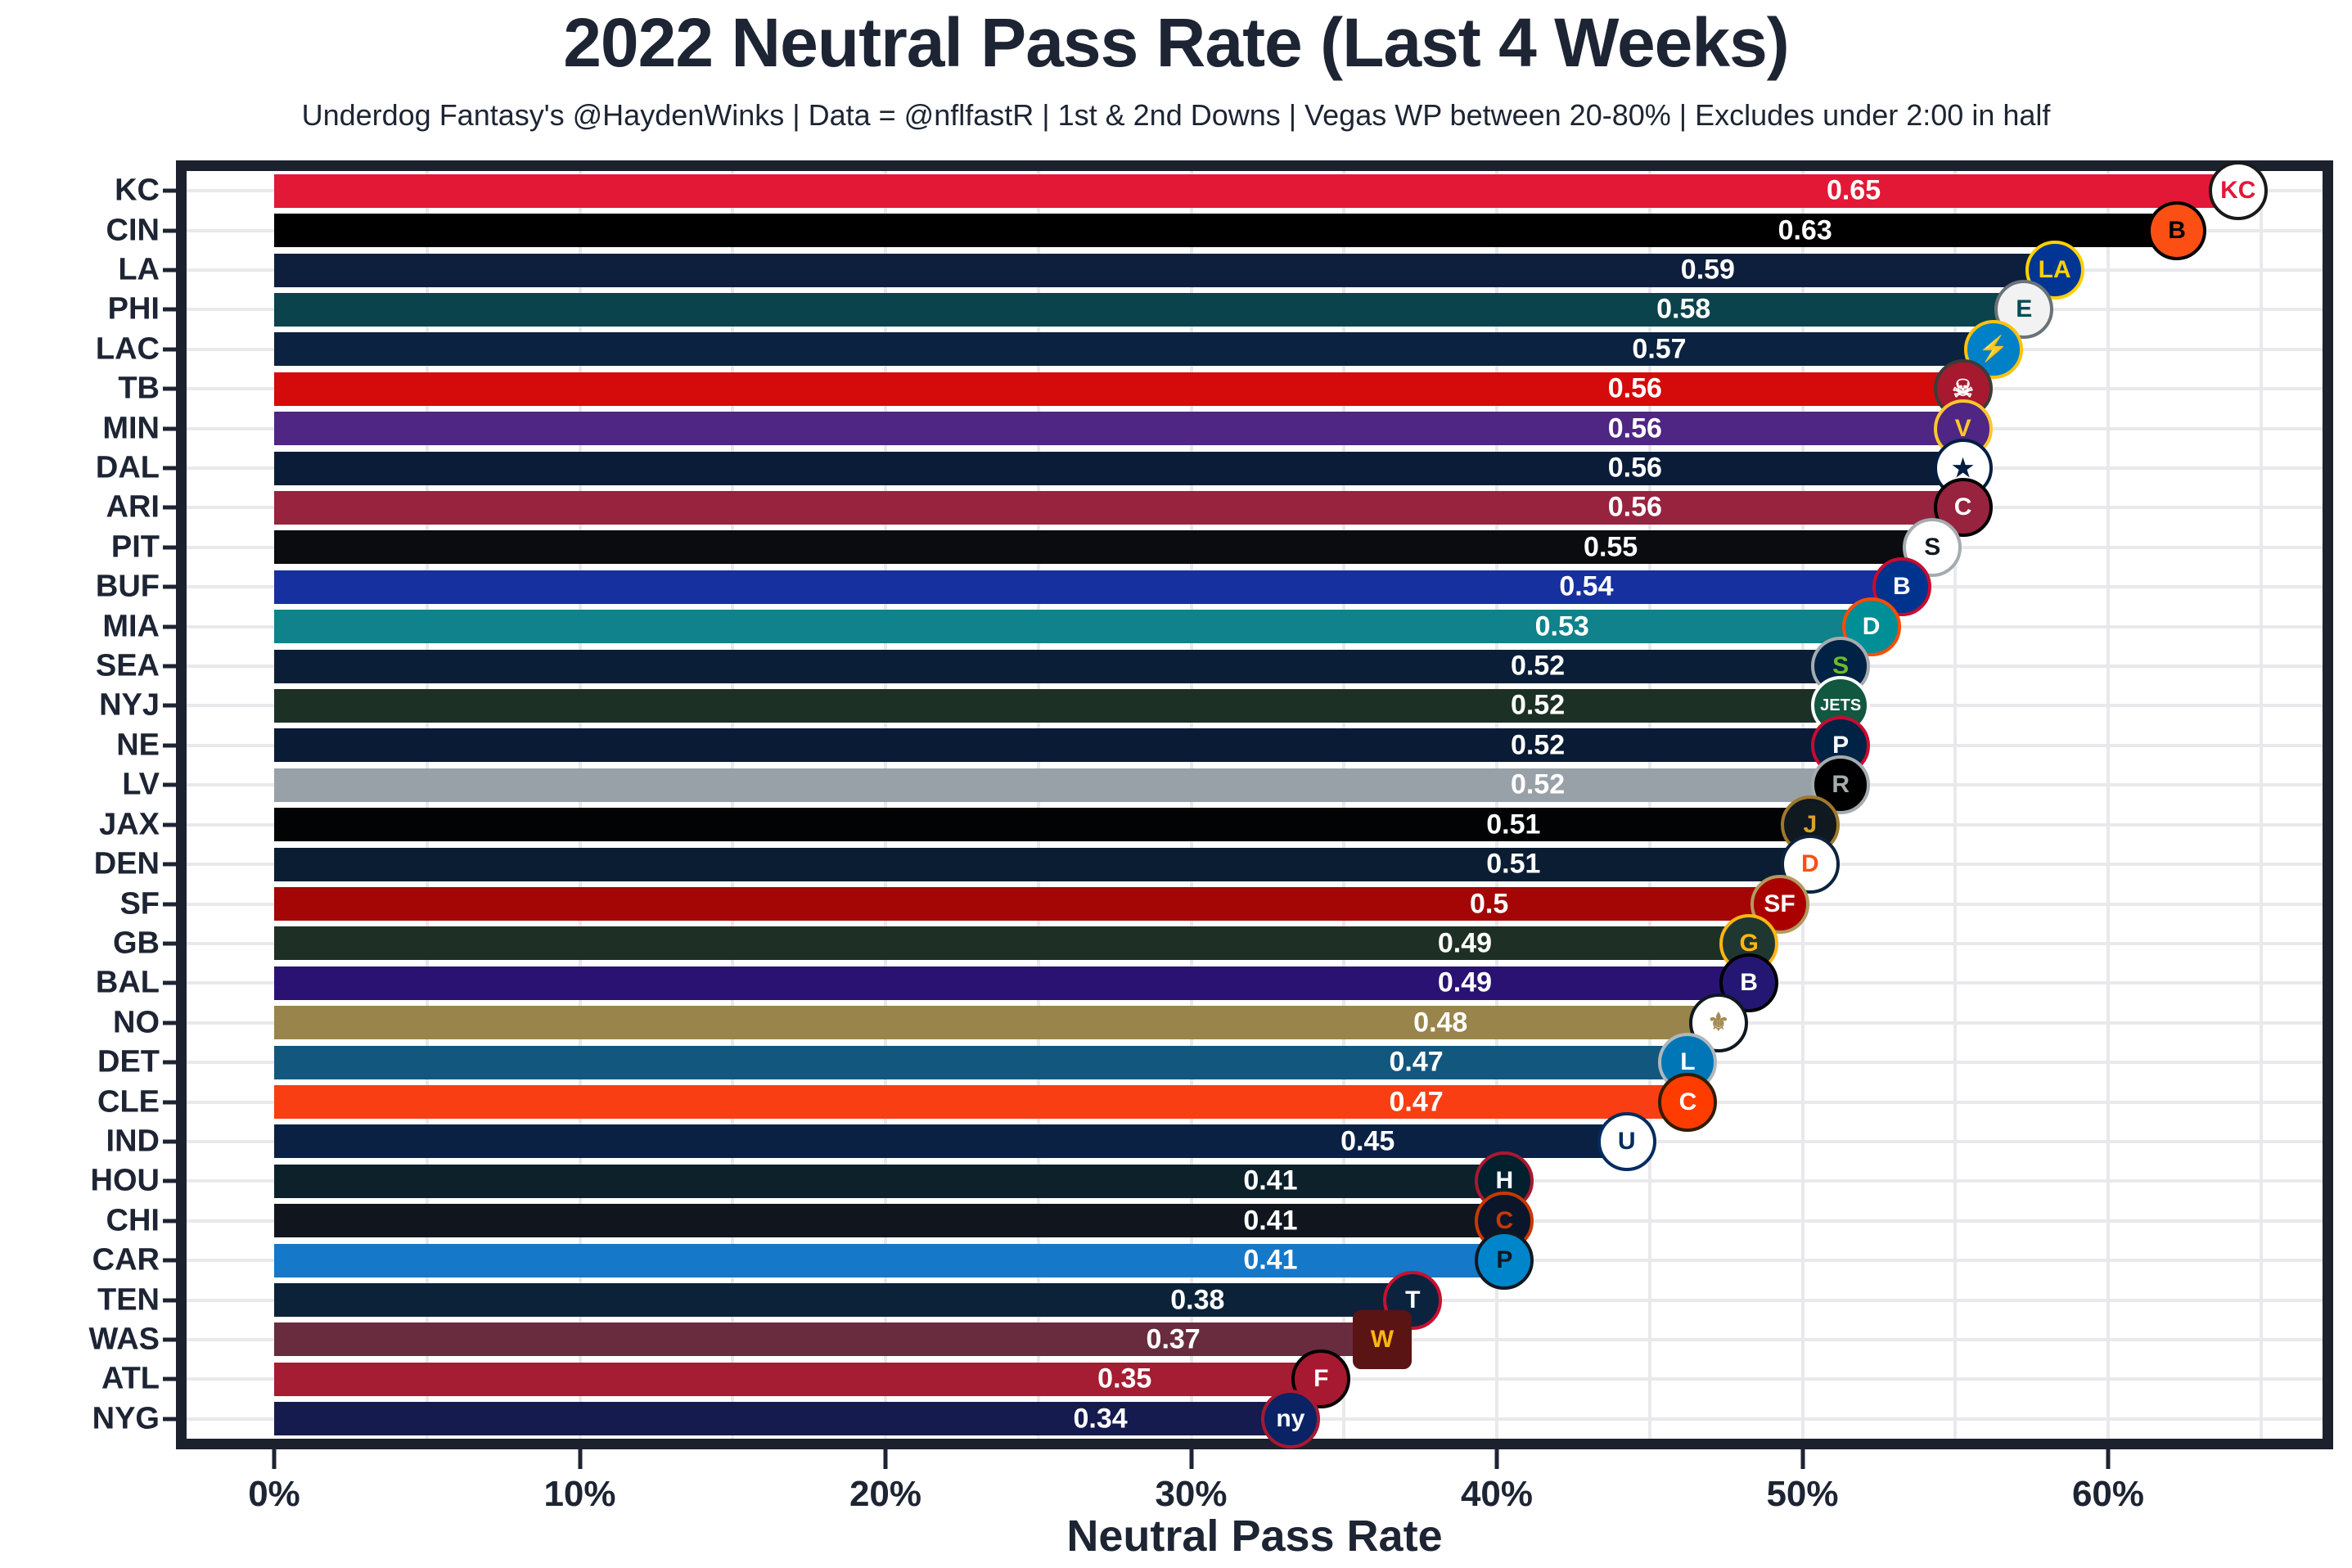 This screenshot has width=2352, height=1568. What do you see at coordinates (127, 467) in the screenshot?
I see `y-axis-label: DAL` at bounding box center [127, 467].